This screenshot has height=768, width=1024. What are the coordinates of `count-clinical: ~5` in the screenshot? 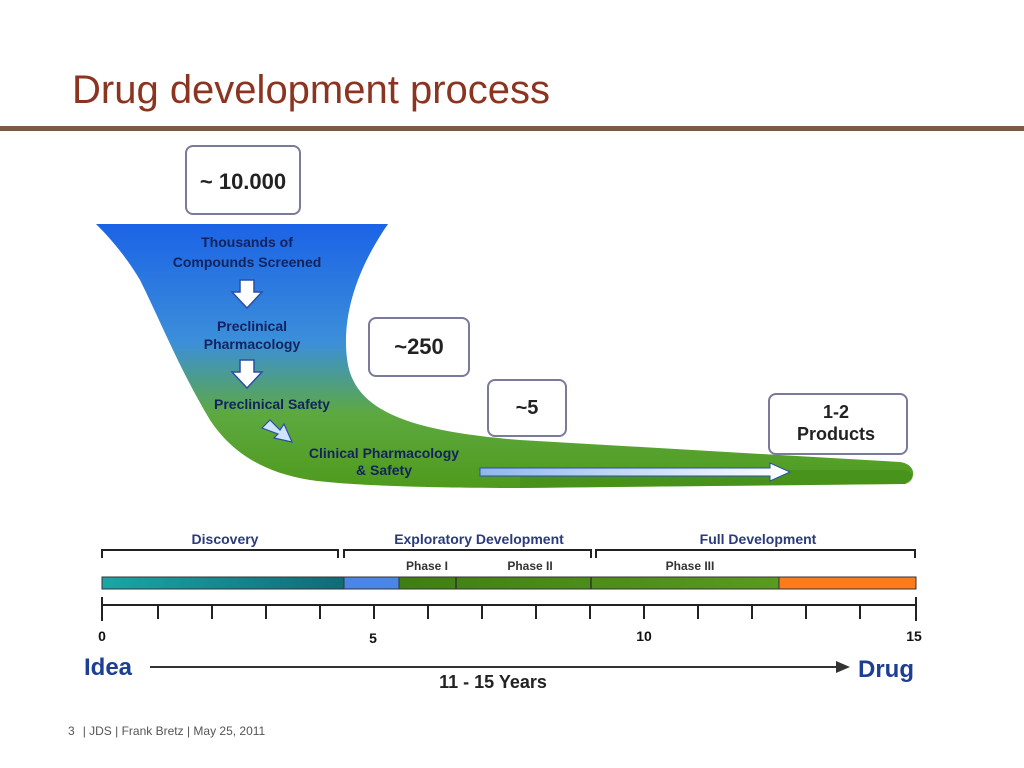 It's located at (527, 408).